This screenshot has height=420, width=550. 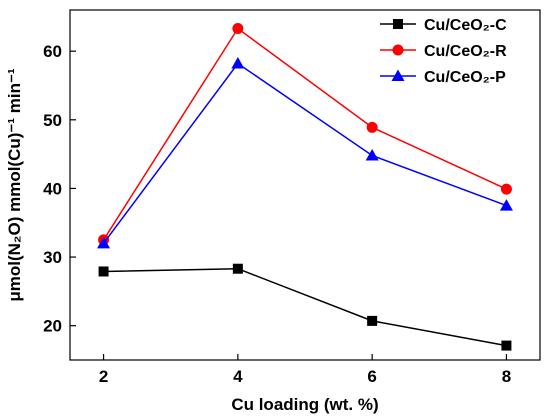 What do you see at coordinates (371, 376) in the screenshot?
I see `x-tick-label: 6` at bounding box center [371, 376].